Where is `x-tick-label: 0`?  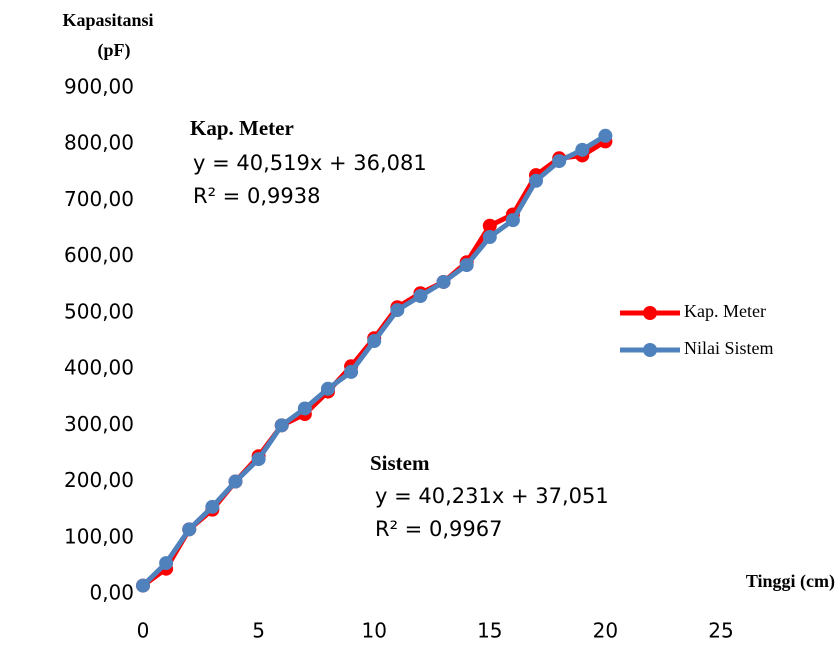 x-tick-label: 0 is located at coordinates (143, 631).